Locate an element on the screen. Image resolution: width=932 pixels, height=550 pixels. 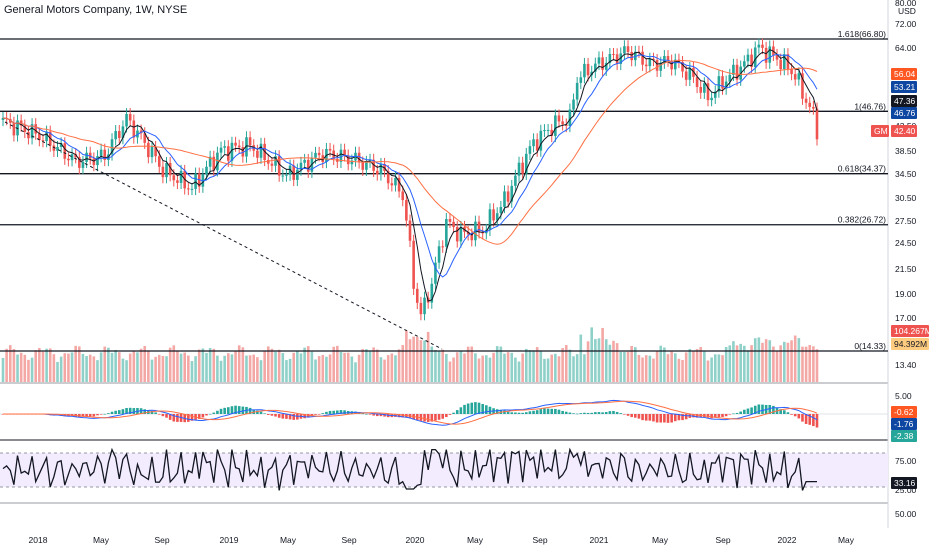
price-tick-label: 27.50 is located at coordinates (906, 221).